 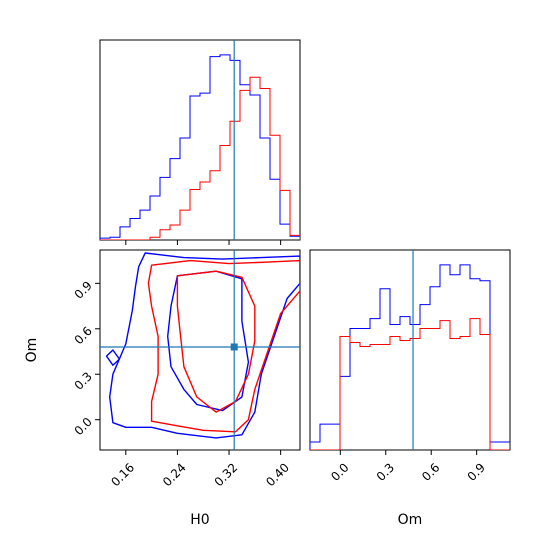 I want to click on joint-y-tick-label: 0.0, so click(x=83, y=426).